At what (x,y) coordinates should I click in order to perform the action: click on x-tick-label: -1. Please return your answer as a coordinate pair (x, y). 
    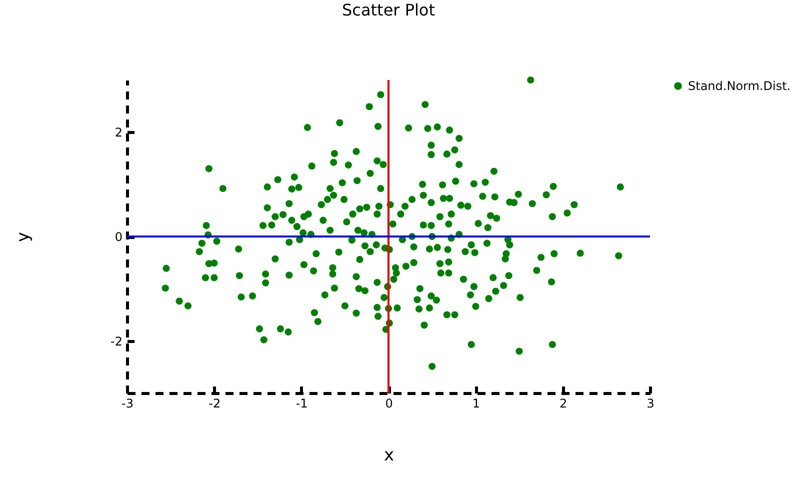
    Looking at the image, I should click on (302, 403).